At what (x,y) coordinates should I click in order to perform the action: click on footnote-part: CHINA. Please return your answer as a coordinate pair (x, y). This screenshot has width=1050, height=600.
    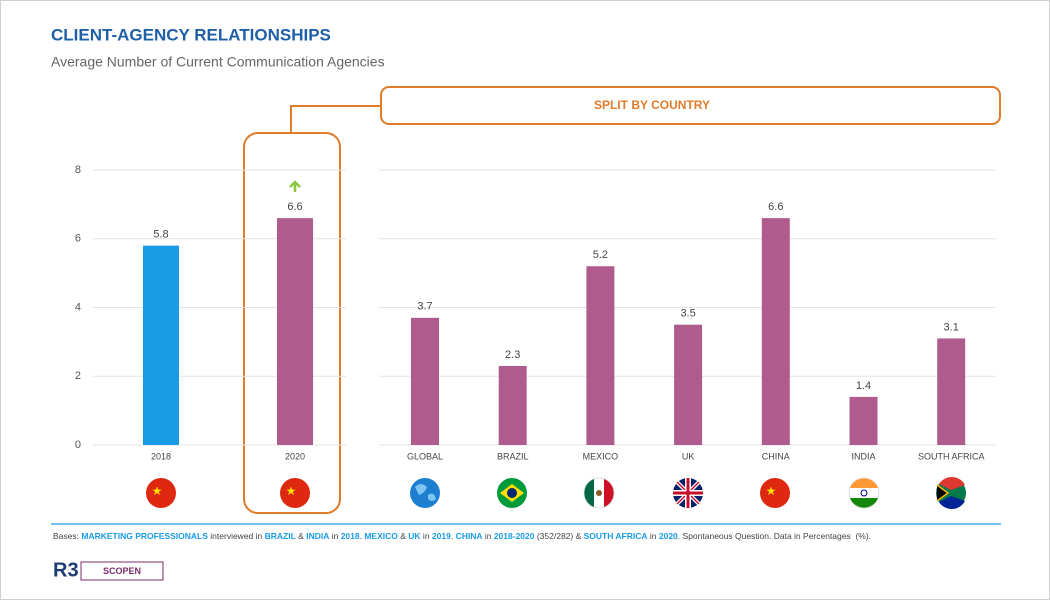
    Looking at the image, I should click on (469, 536).